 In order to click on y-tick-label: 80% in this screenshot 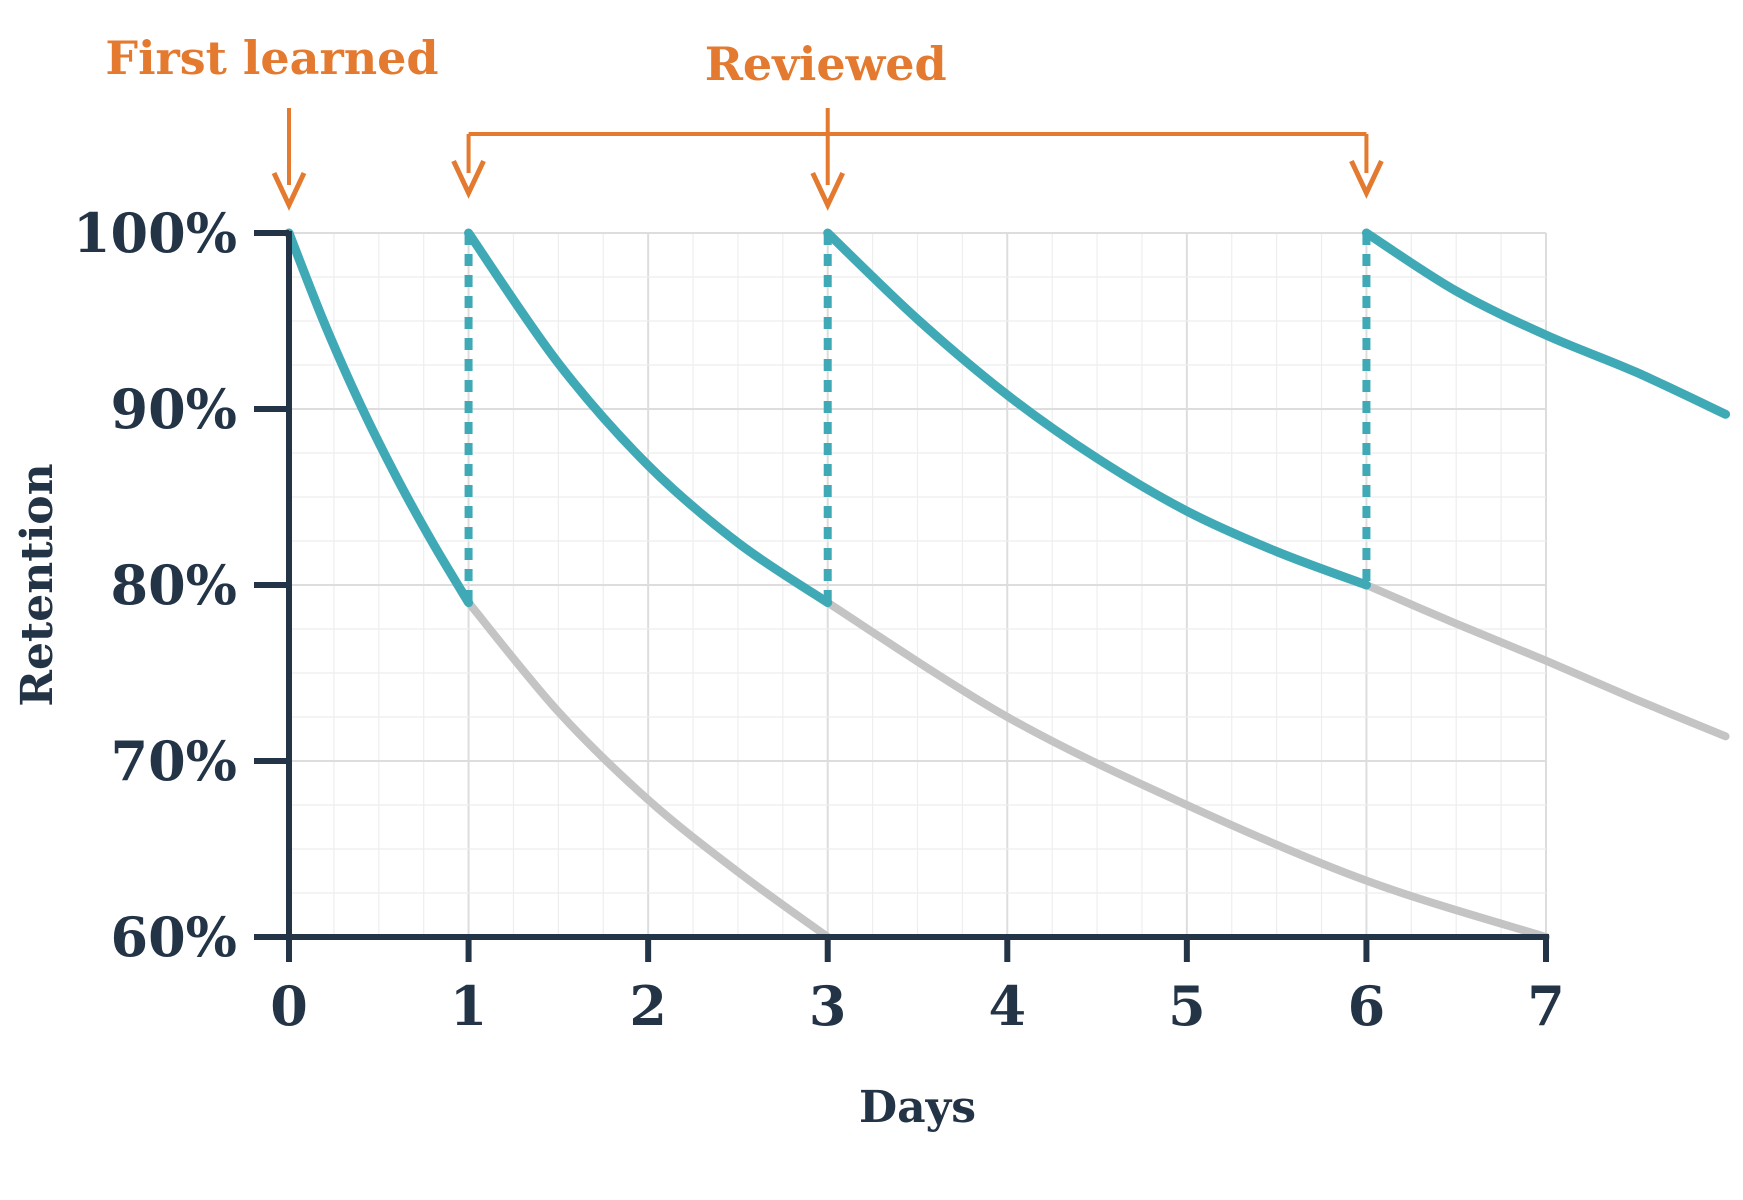, I will do `click(174, 585)`.